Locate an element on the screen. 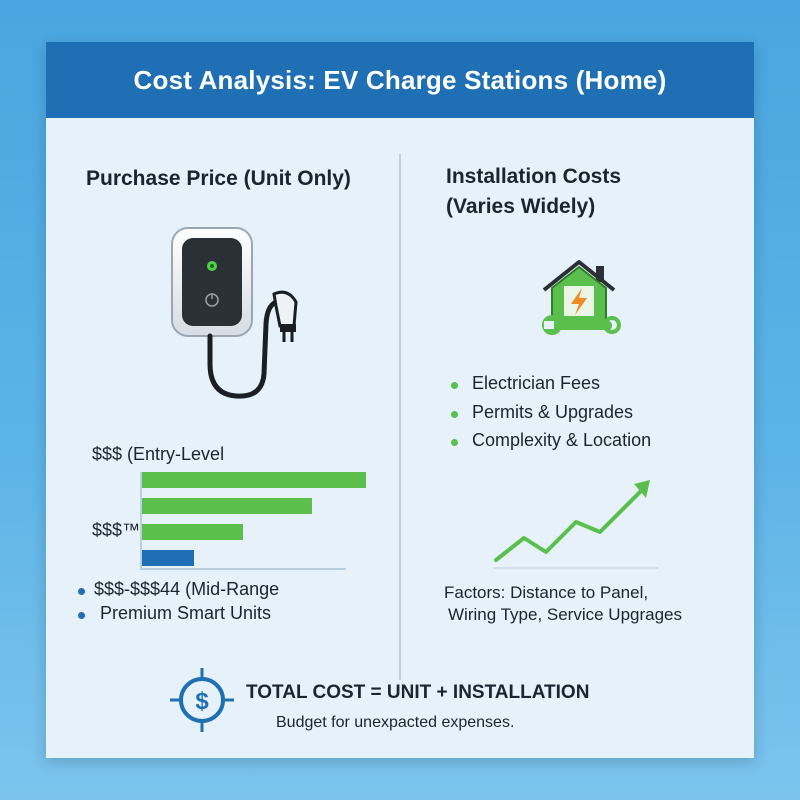  trend-up-icon is located at coordinates (576, 524).